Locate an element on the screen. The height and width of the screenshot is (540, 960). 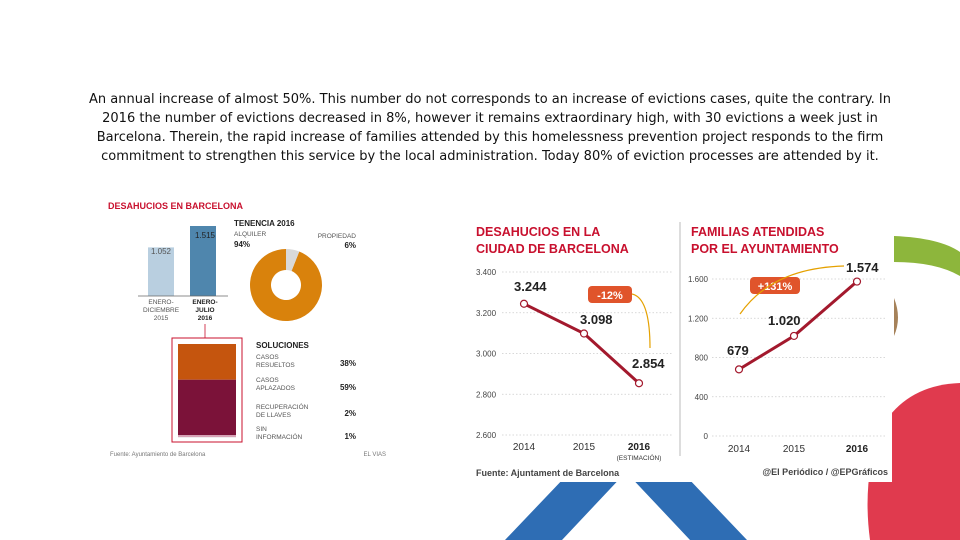
fa-ytick-3: 1.200 is located at coordinates (698, 318).